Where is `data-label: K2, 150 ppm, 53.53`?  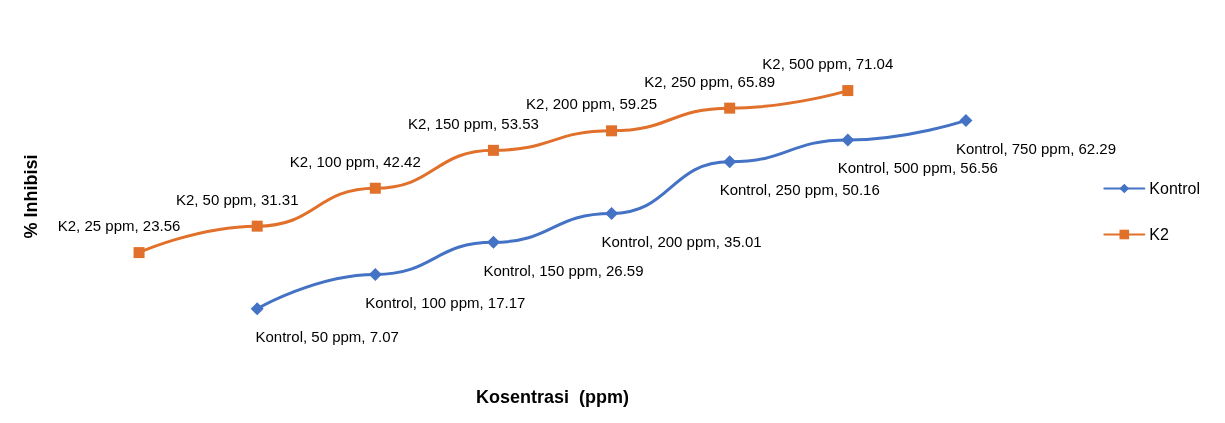 data-label: K2, 150 ppm, 53.53 is located at coordinates (473, 123).